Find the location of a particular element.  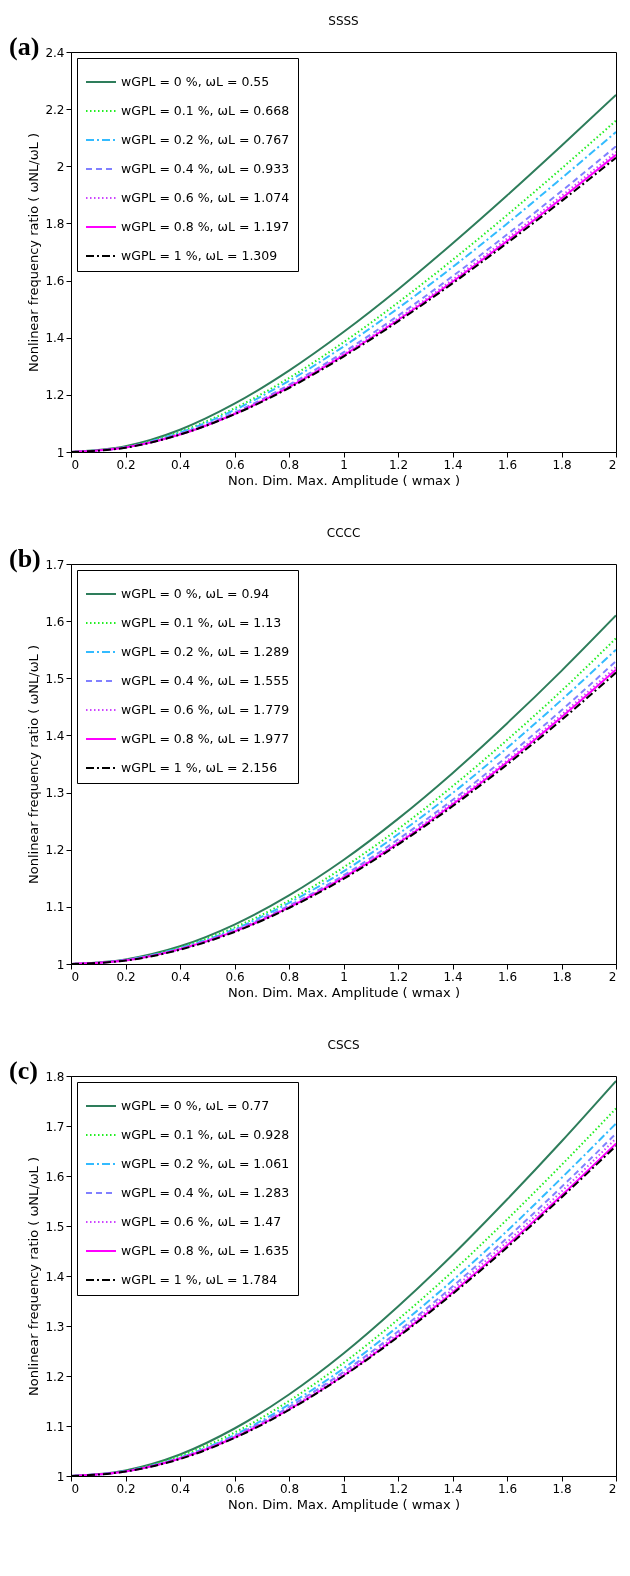

text: (a) is located at coordinates (24, 46).